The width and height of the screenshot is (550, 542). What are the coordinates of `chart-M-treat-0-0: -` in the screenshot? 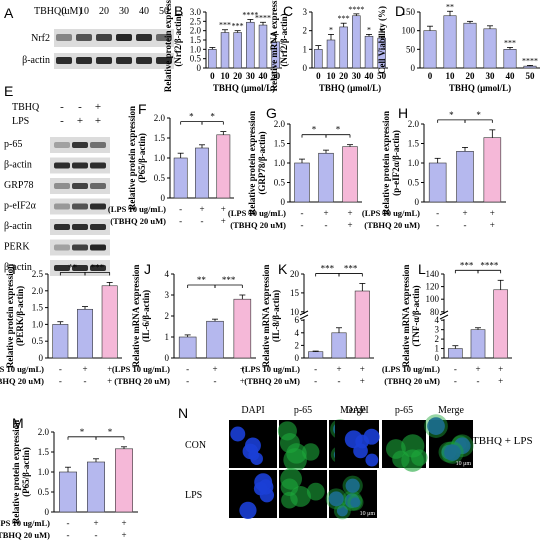 It's located at (68, 523).